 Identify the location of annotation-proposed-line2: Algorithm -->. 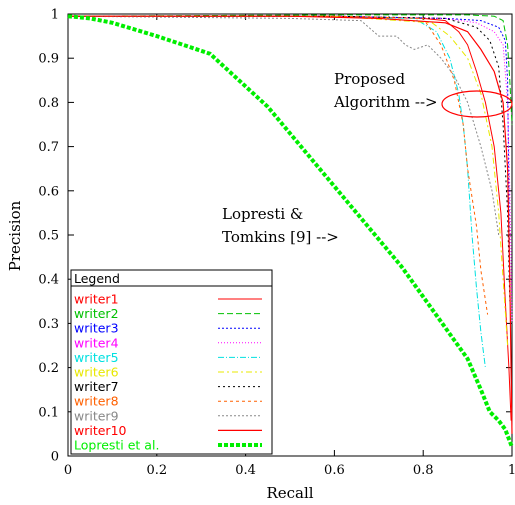
(385, 102).